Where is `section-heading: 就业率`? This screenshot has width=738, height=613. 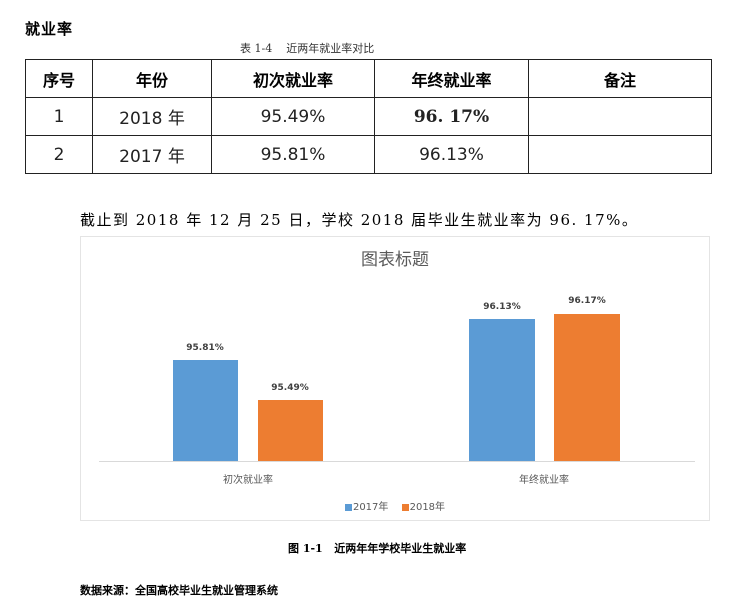
section-heading: 就业率 is located at coordinates (49, 29).